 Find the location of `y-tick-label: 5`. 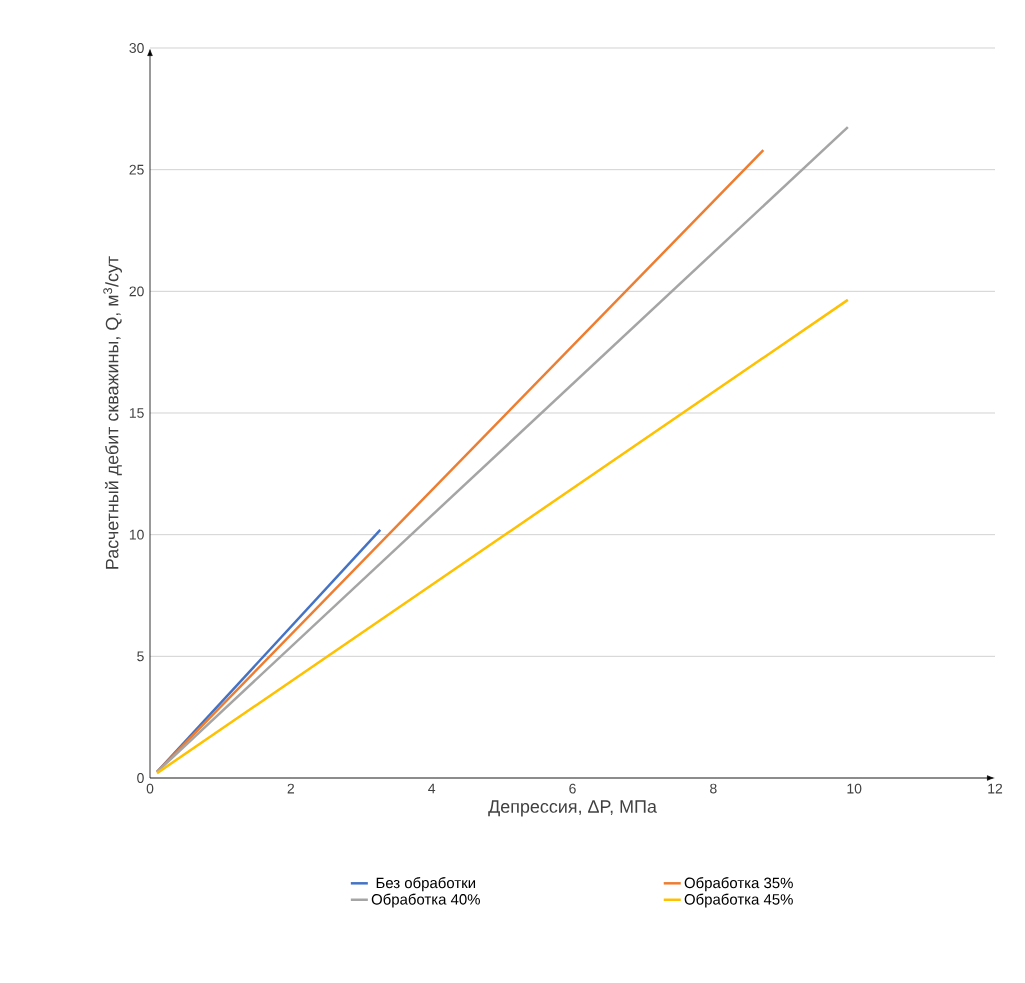

y-tick-label: 5 is located at coordinates (140, 656).